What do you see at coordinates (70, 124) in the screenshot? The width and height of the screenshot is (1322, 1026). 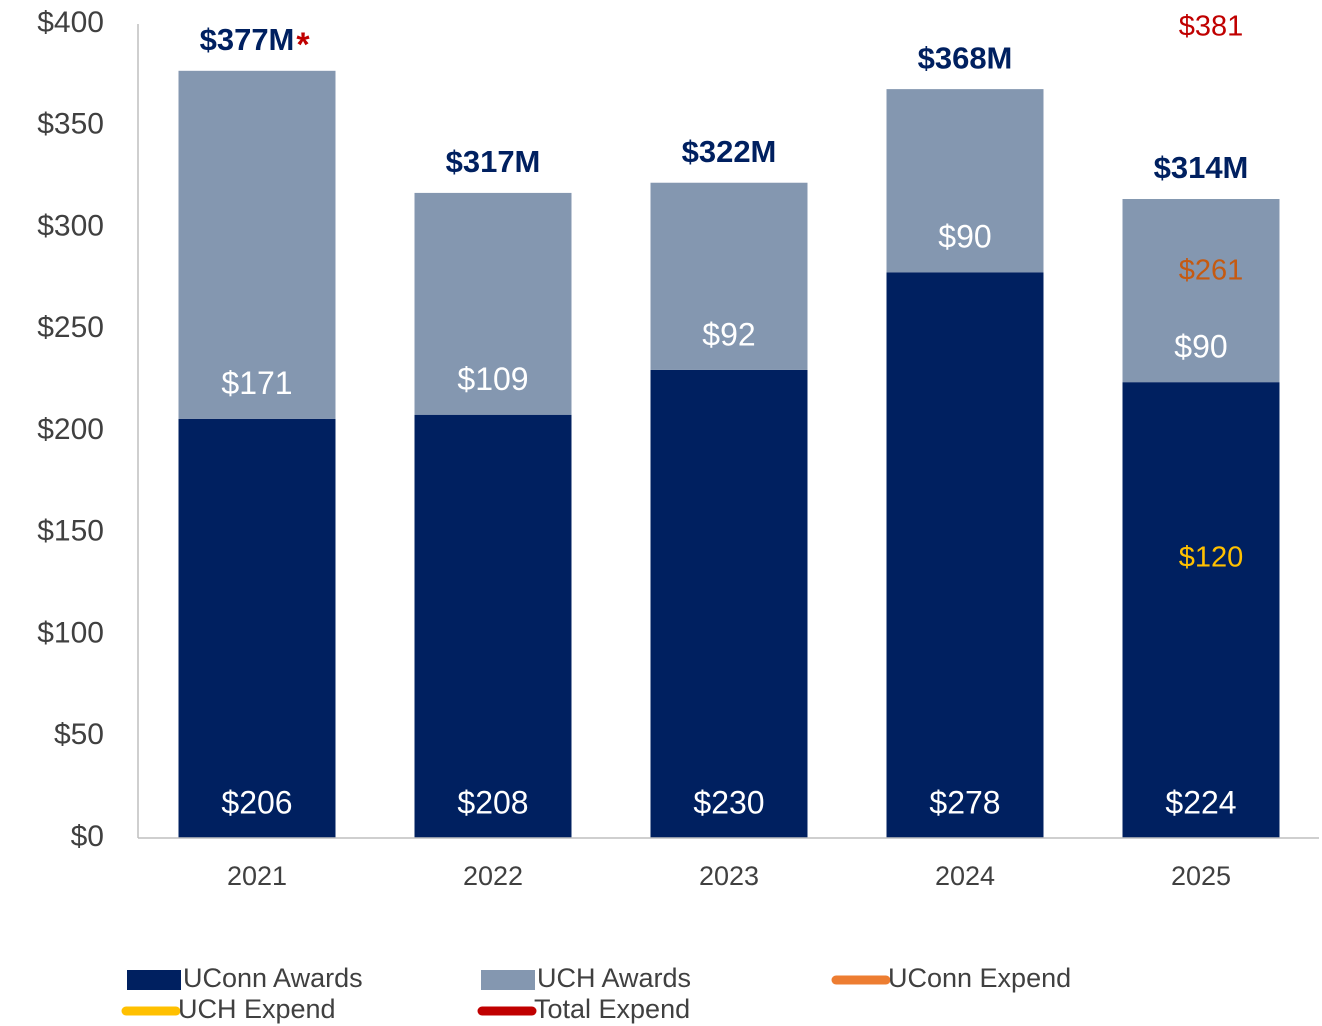 I see `y-tick-label: $350` at bounding box center [70, 124].